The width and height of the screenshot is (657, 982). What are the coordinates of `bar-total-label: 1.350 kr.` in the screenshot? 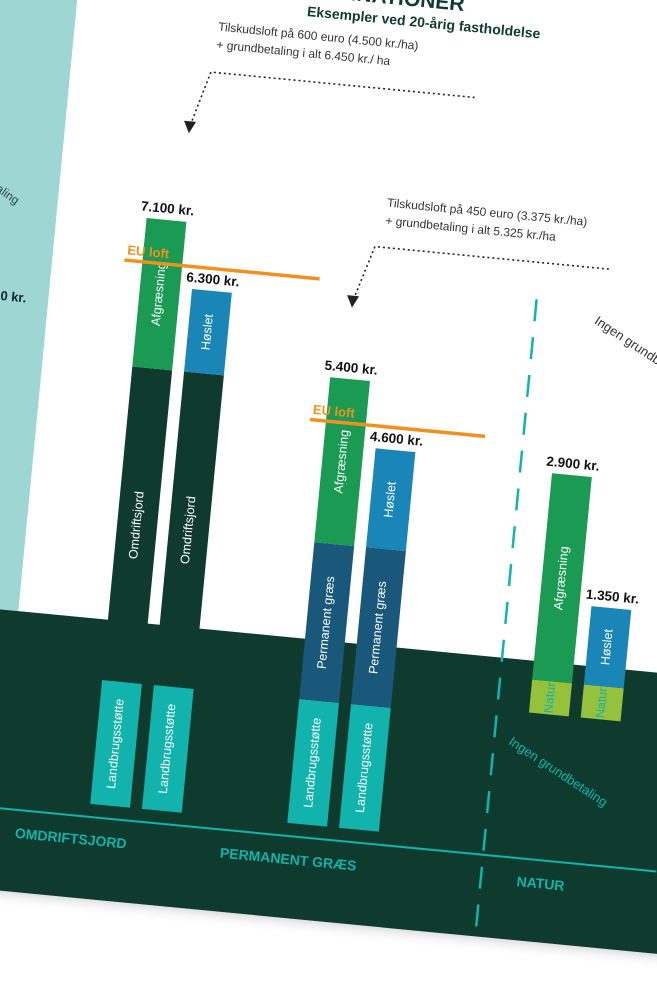 It's located at (612, 597).